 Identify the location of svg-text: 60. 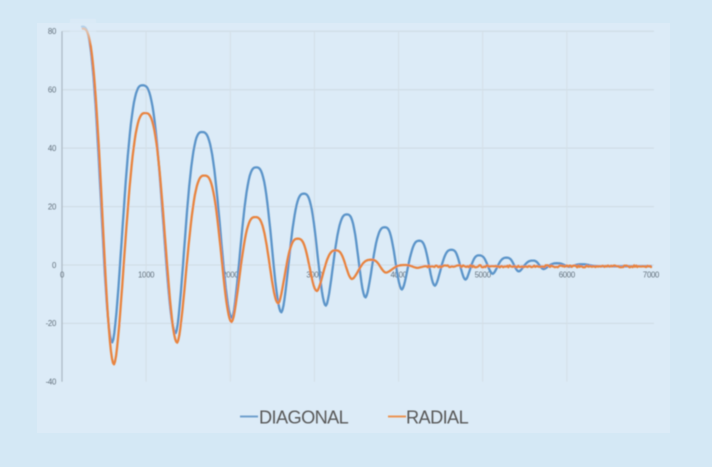
(52, 90).